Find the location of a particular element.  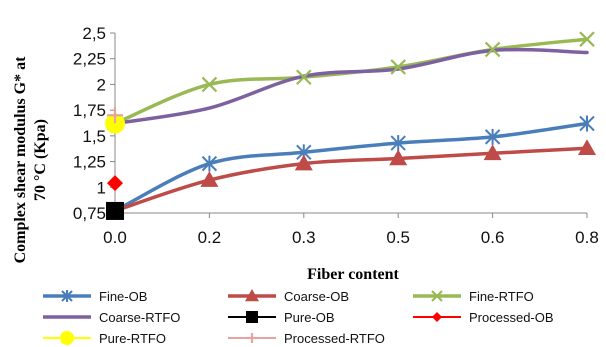

x-axis-title: Fiber content is located at coordinates (353, 274).